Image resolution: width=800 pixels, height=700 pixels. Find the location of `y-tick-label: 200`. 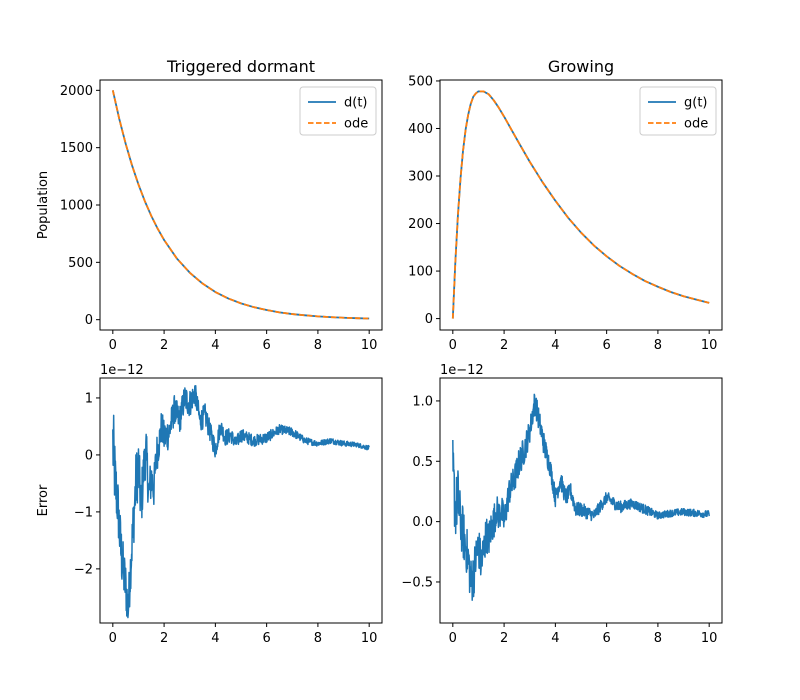

y-tick-label: 200 is located at coordinates (420, 224).